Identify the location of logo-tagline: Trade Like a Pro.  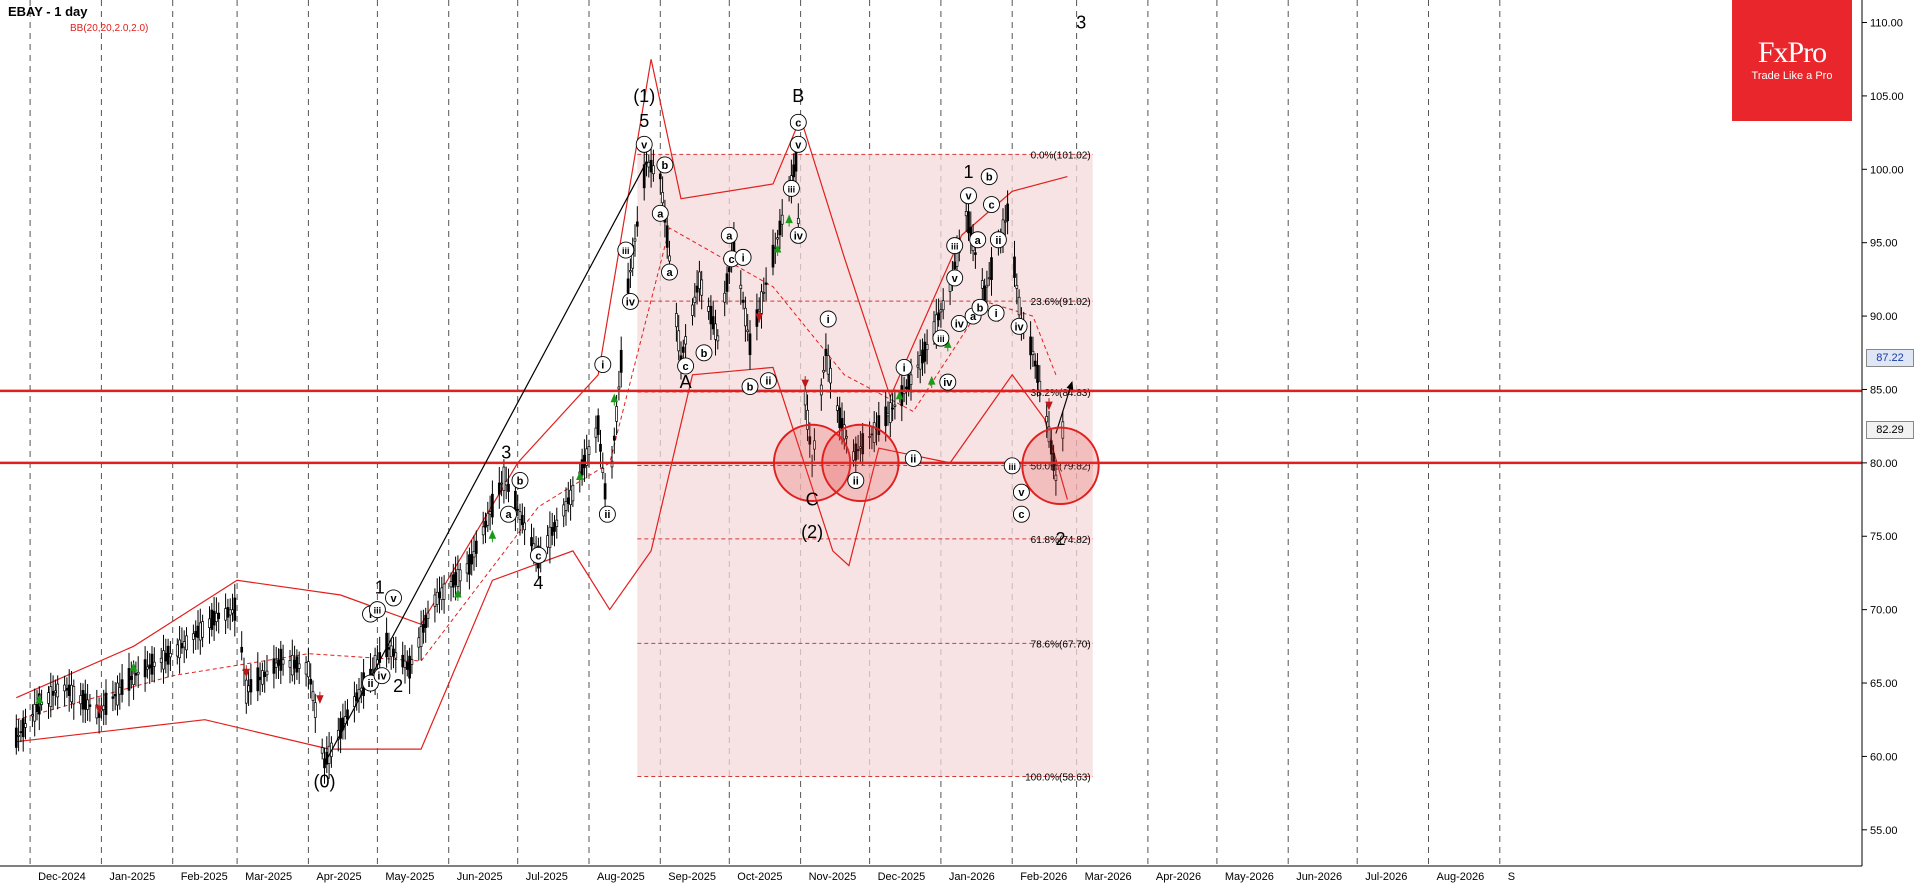
(1792, 76).